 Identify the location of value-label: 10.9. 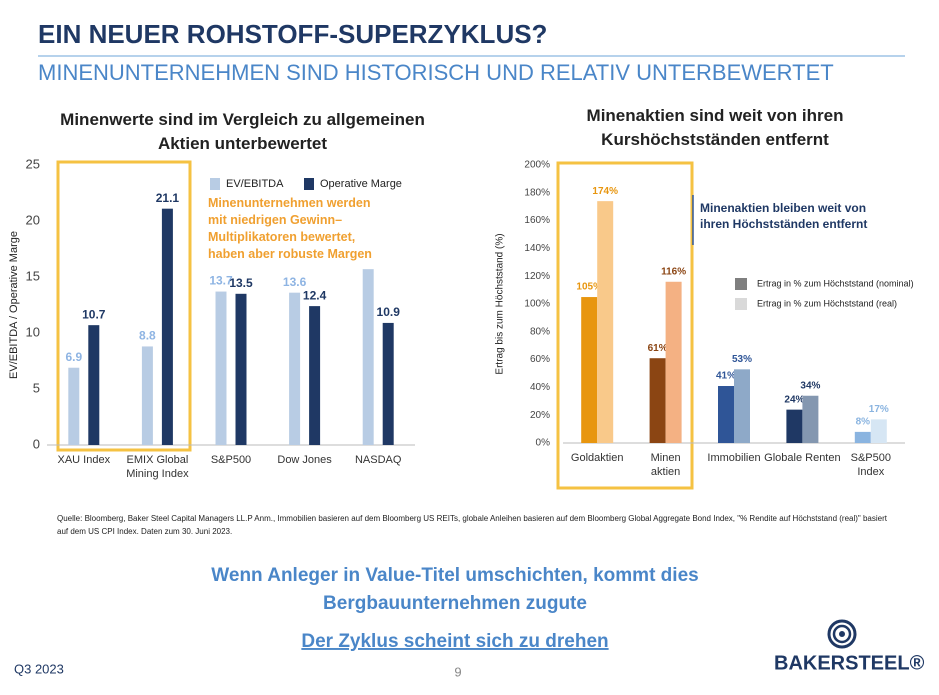
(389, 312).